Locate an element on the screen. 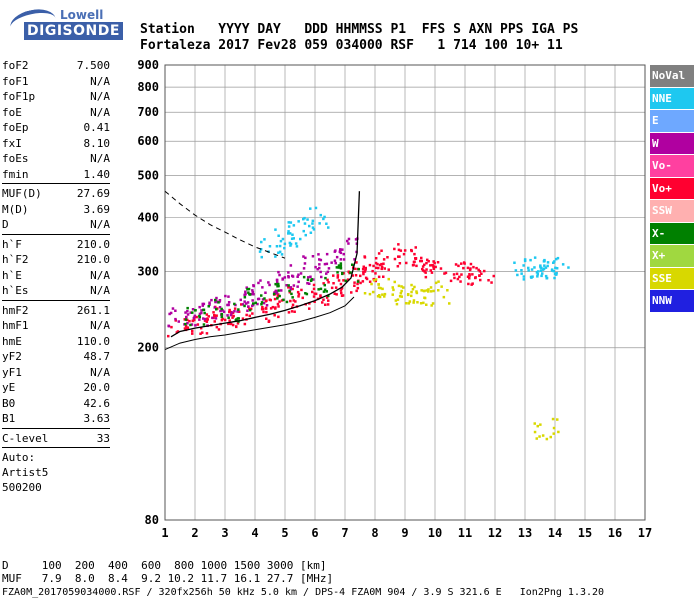 Image resolution: width=700 pixels, height=600 pixels. param-row: foF1 N/A is located at coordinates (56, 82).